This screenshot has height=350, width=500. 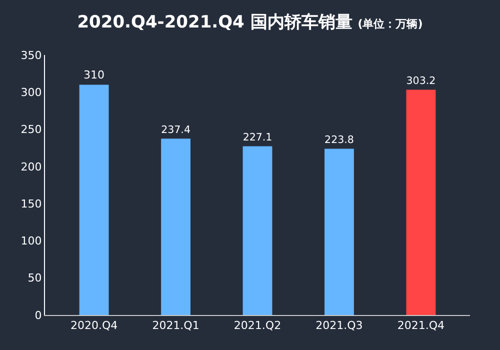 What do you see at coordinates (35, 278) in the screenshot?
I see `y-tick-label: 50` at bounding box center [35, 278].